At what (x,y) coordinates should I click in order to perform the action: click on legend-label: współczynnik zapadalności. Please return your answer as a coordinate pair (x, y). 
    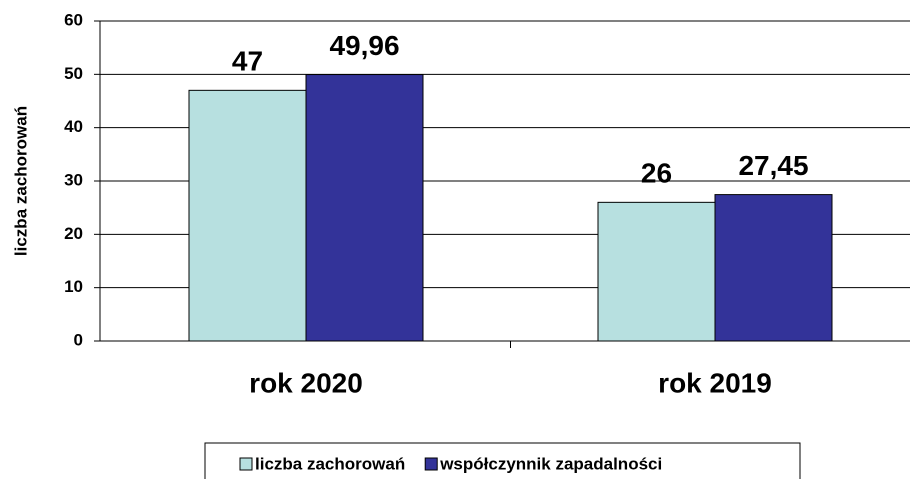
    Looking at the image, I should click on (550, 463).